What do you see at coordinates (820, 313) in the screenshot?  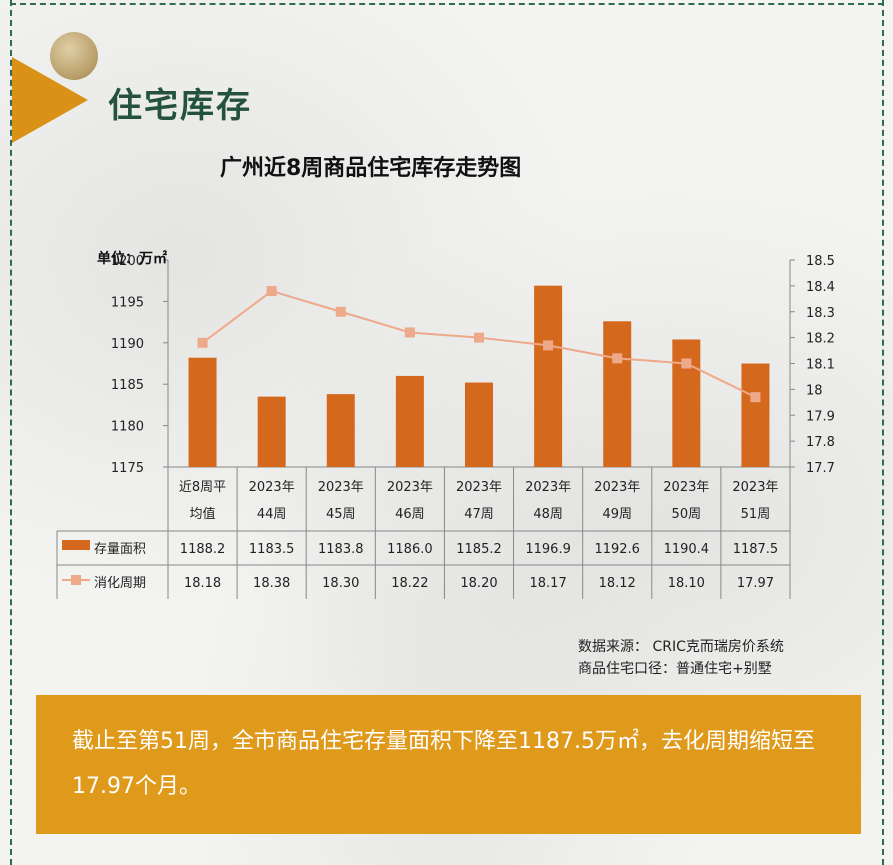 I see `y-right-tick-label: 18.3` at bounding box center [820, 313].